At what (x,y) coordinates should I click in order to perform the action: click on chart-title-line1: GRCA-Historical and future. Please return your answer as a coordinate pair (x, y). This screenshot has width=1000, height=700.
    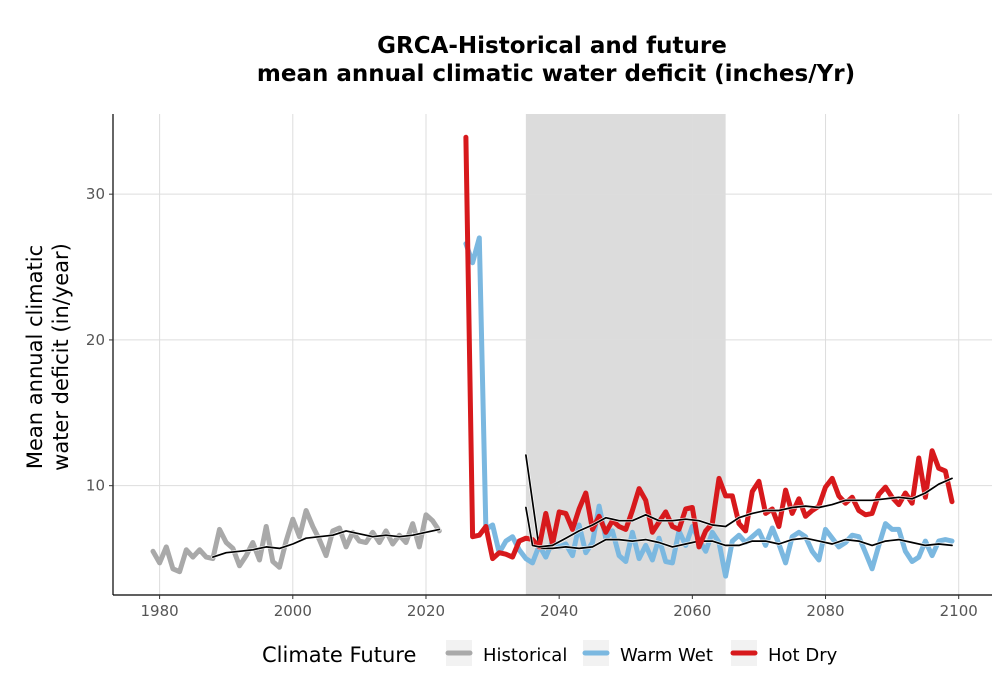
    Looking at the image, I should click on (552, 46).